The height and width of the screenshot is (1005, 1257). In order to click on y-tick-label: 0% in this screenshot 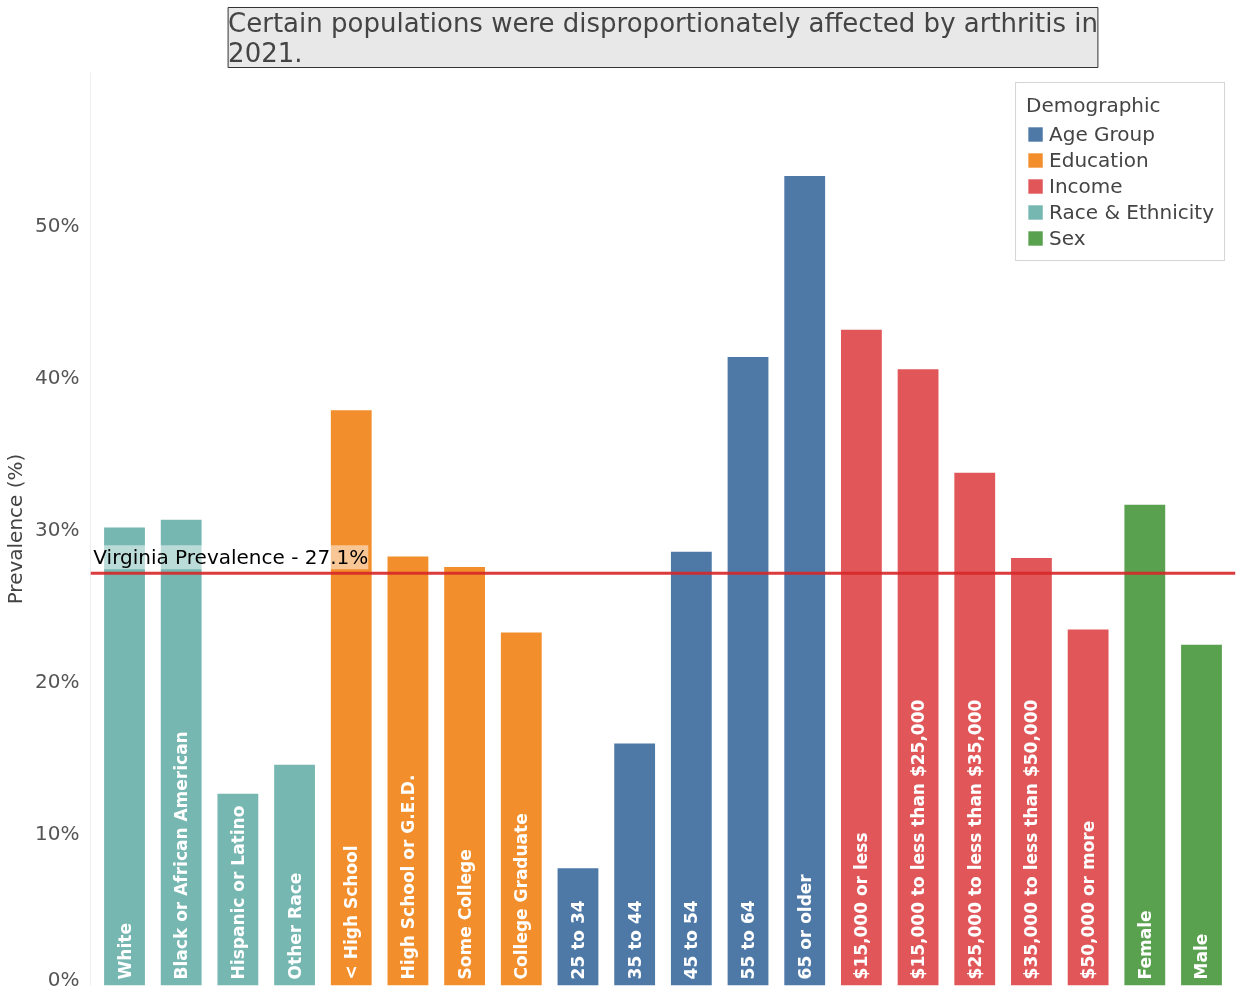, I will do `click(63, 978)`.